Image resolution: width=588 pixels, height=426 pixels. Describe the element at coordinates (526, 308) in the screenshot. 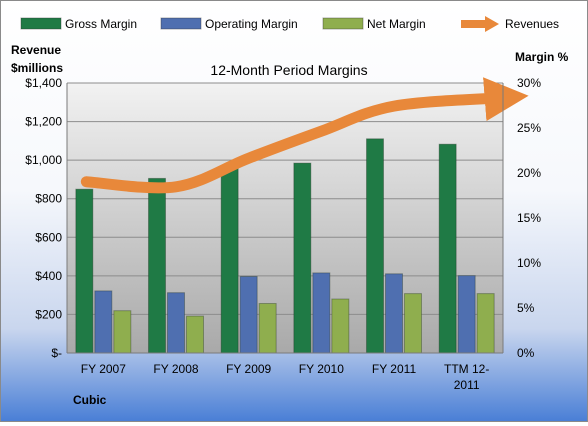

I see `right-tick-label: 5%` at that location.